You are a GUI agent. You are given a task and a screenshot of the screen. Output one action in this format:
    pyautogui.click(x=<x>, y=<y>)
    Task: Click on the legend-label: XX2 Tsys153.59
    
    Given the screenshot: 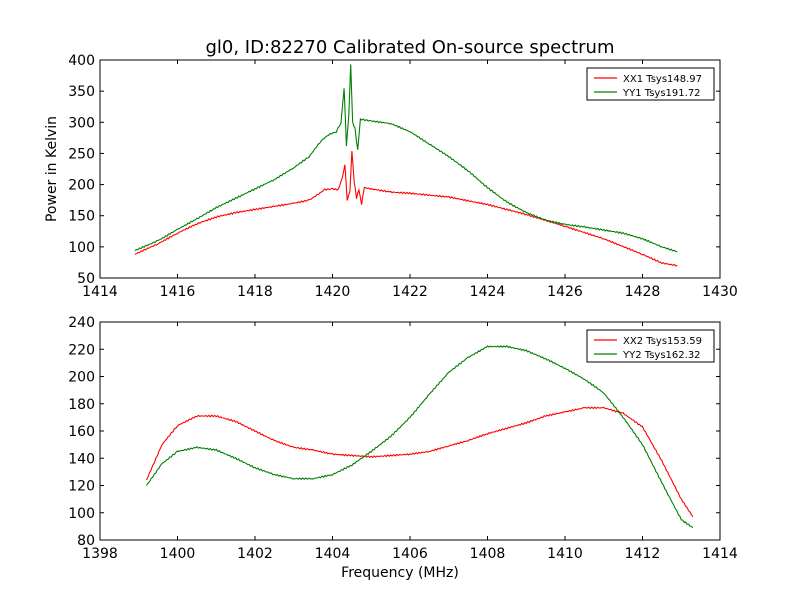 What is the action you would take?
    pyautogui.click(x=662, y=341)
    